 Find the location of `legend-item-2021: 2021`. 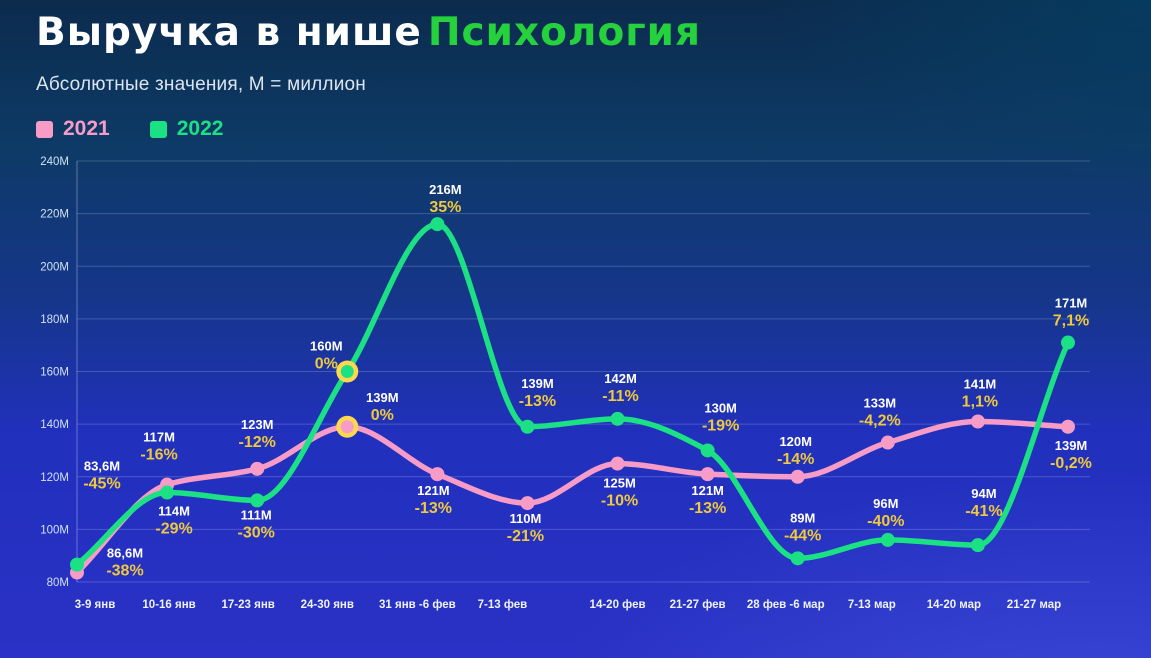

legend-item-2021: 2021 is located at coordinates (73, 129).